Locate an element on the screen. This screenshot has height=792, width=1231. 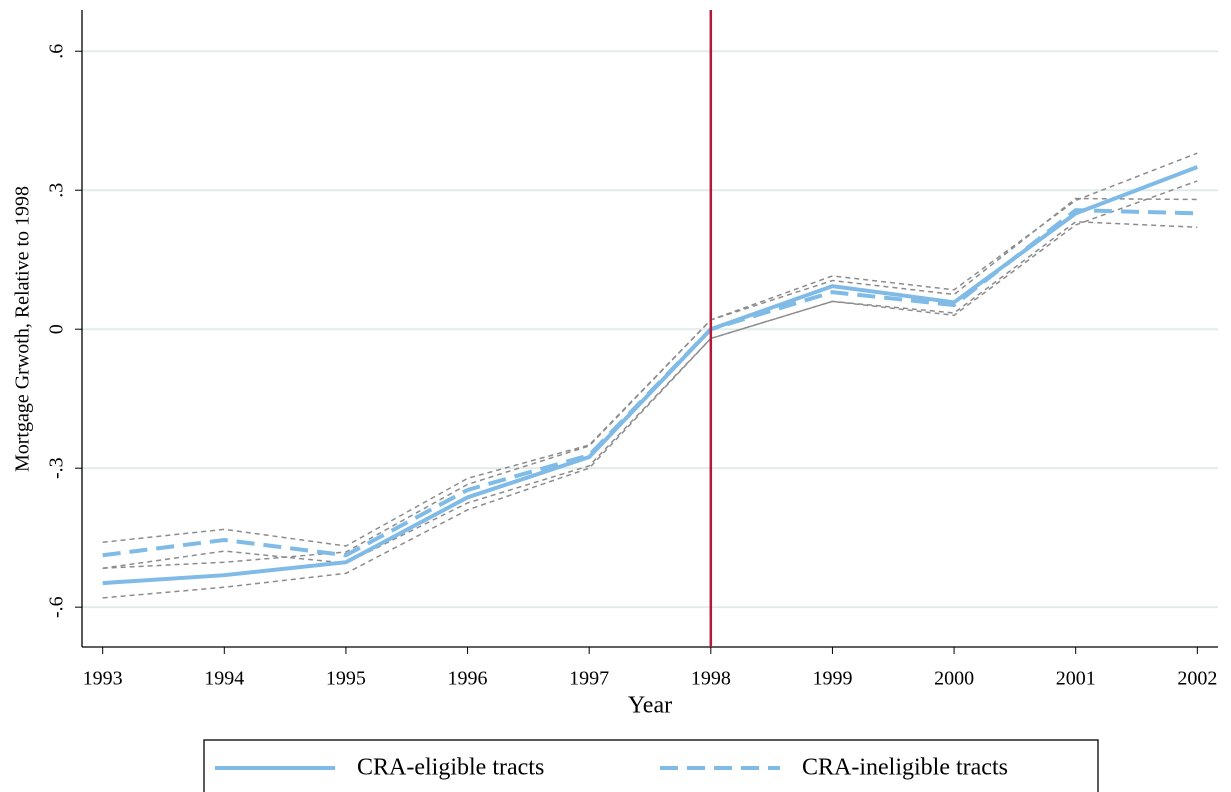
x-tick-label: 2000 is located at coordinates (954, 679).